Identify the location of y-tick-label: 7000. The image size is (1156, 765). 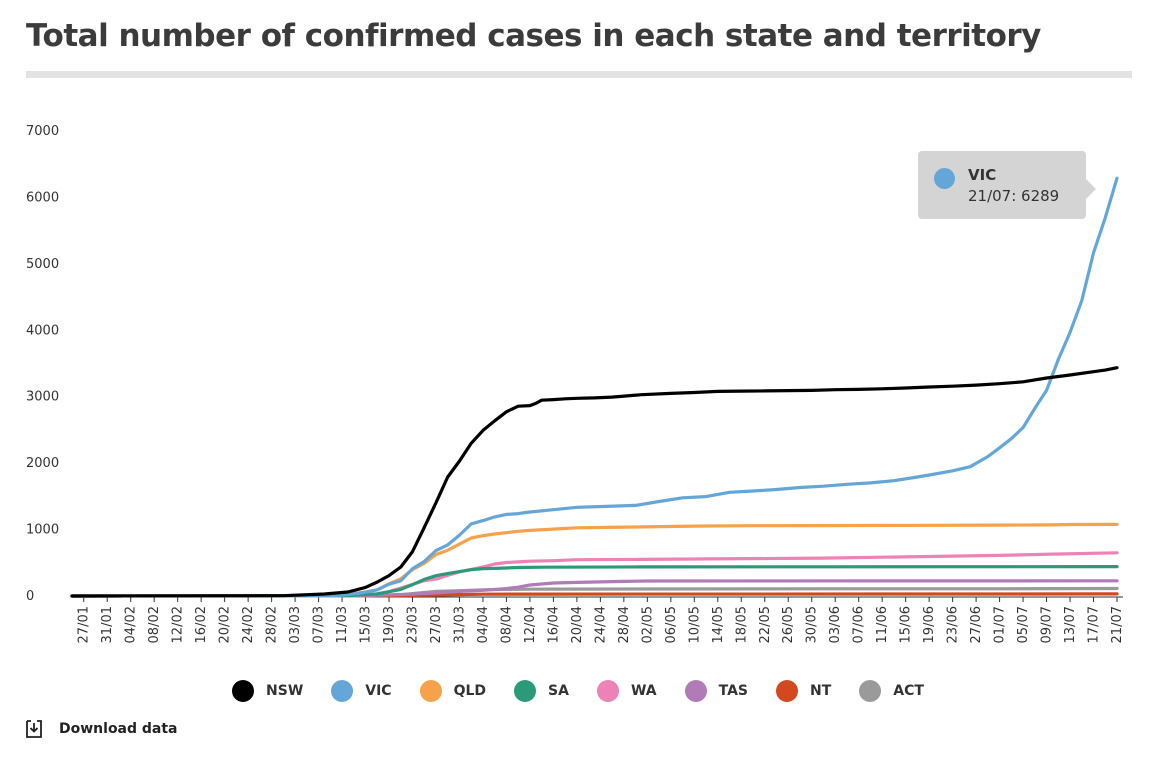
(42, 131).